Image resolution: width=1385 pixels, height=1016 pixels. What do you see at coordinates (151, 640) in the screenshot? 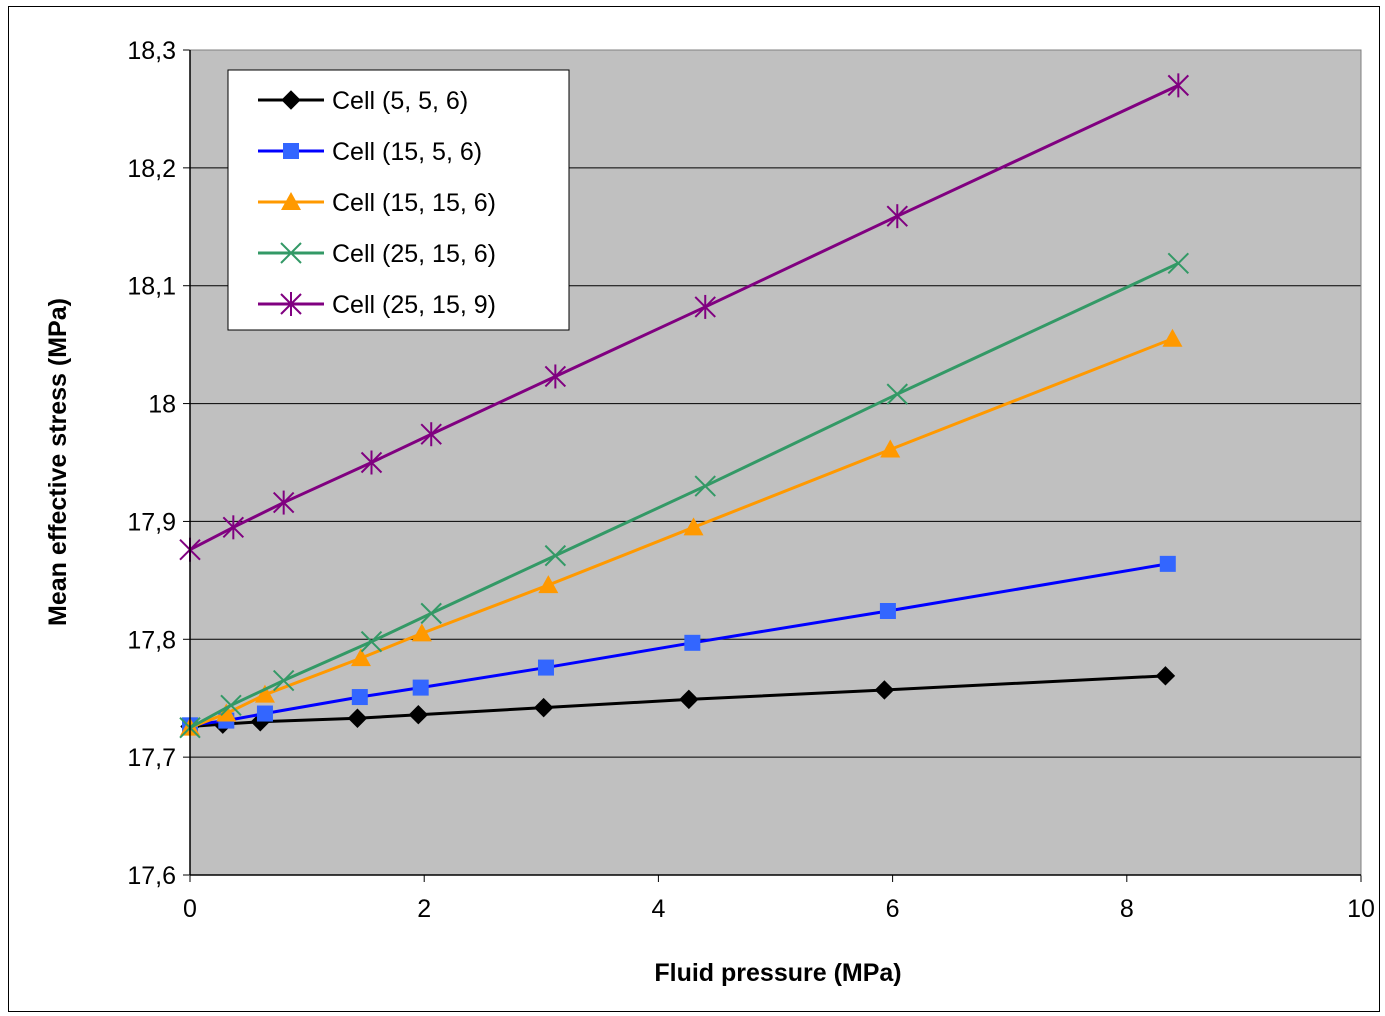
I see `y-tick-label: 17,8` at bounding box center [151, 640].